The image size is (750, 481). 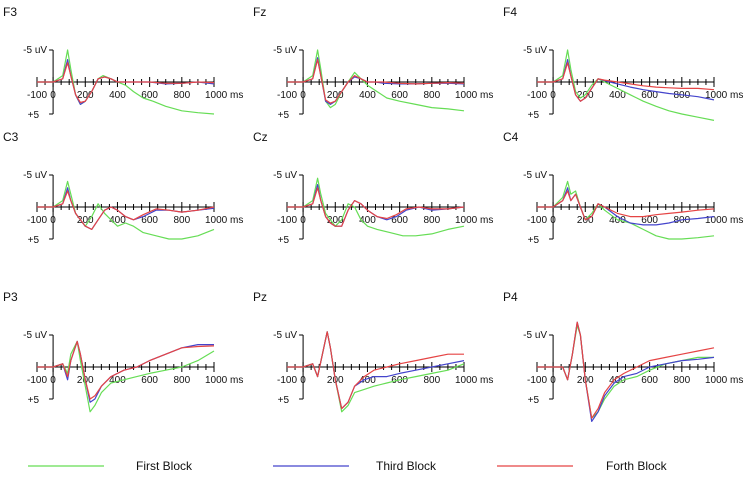 What do you see at coordinates (399, 380) in the screenshot?
I see `panel-pz-x-tick-label: 600` at bounding box center [399, 380].